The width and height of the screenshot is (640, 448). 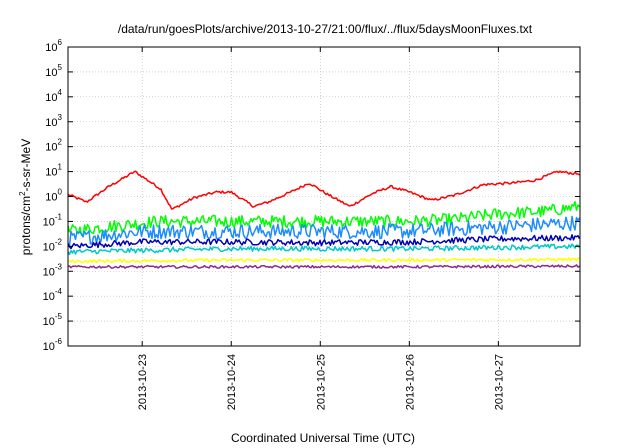 I want to click on y-tick-label: 10⁰, so click(x=53, y=196).